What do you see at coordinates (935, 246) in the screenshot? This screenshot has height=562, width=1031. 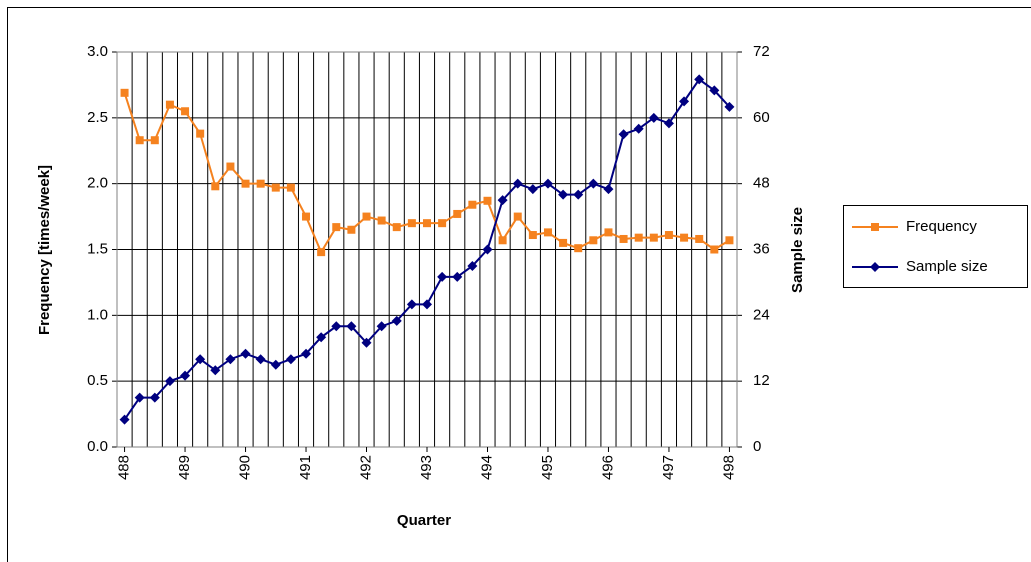 I see `legend` at bounding box center [935, 246].